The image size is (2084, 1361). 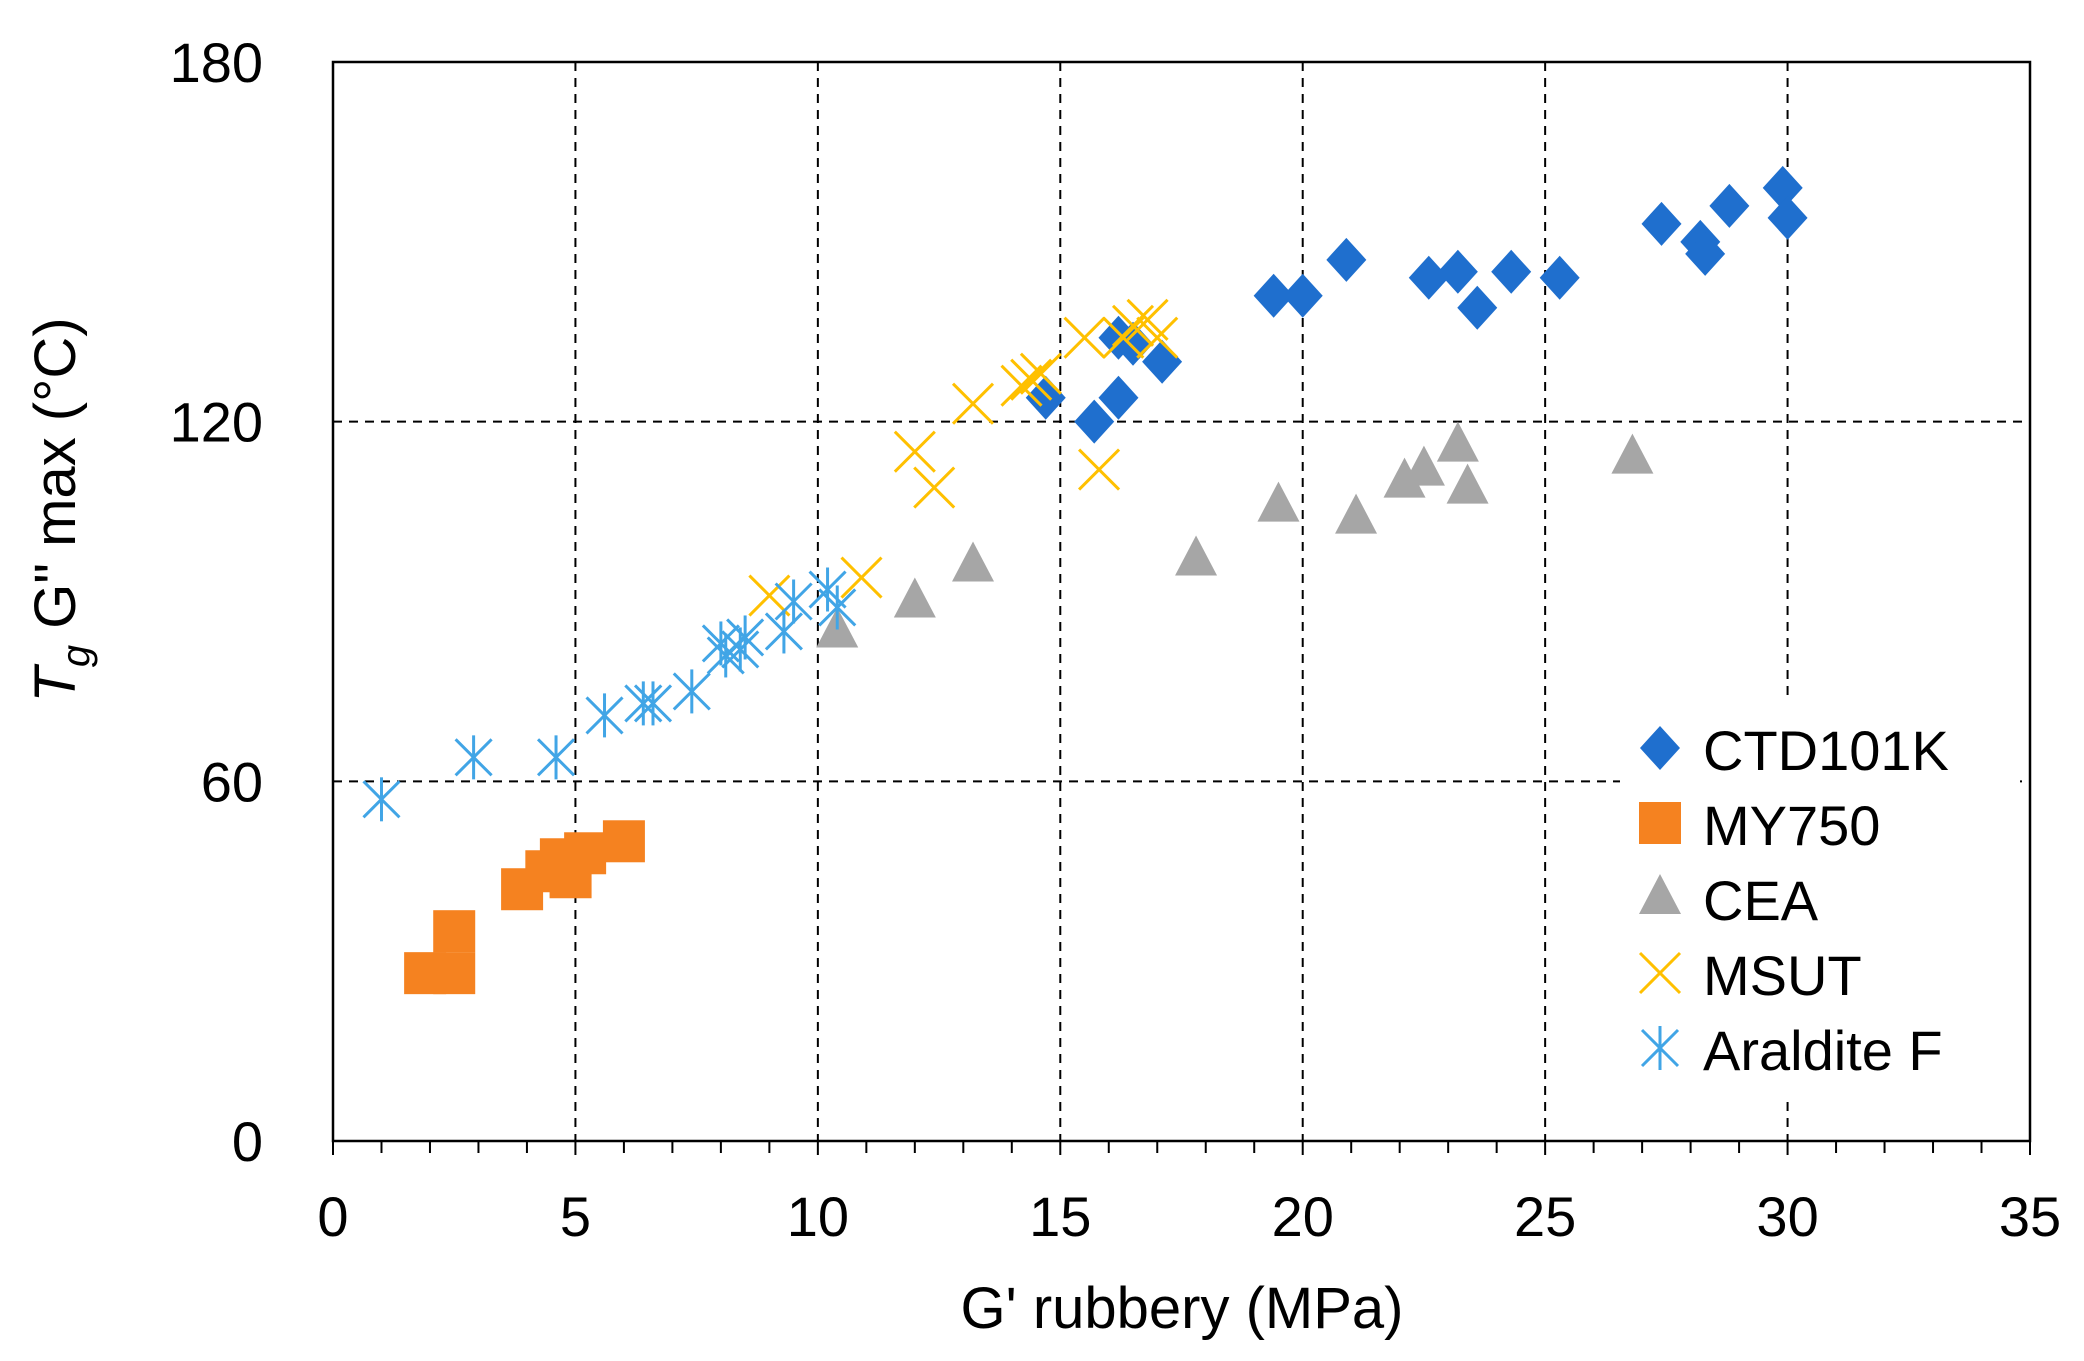 What do you see at coordinates (216, 422) in the screenshot?
I see `y-tick-label: 120` at bounding box center [216, 422].